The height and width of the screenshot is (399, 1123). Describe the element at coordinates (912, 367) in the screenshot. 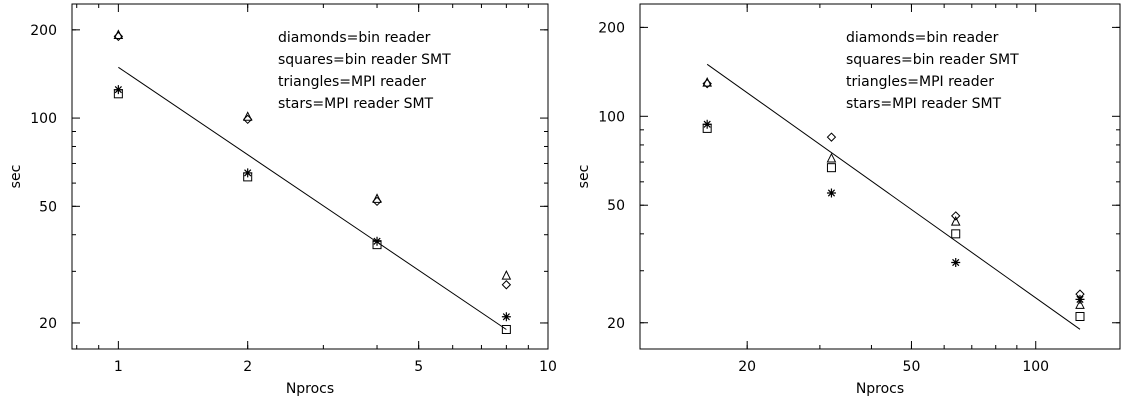

I see `x-tick-label: 50` at that location.